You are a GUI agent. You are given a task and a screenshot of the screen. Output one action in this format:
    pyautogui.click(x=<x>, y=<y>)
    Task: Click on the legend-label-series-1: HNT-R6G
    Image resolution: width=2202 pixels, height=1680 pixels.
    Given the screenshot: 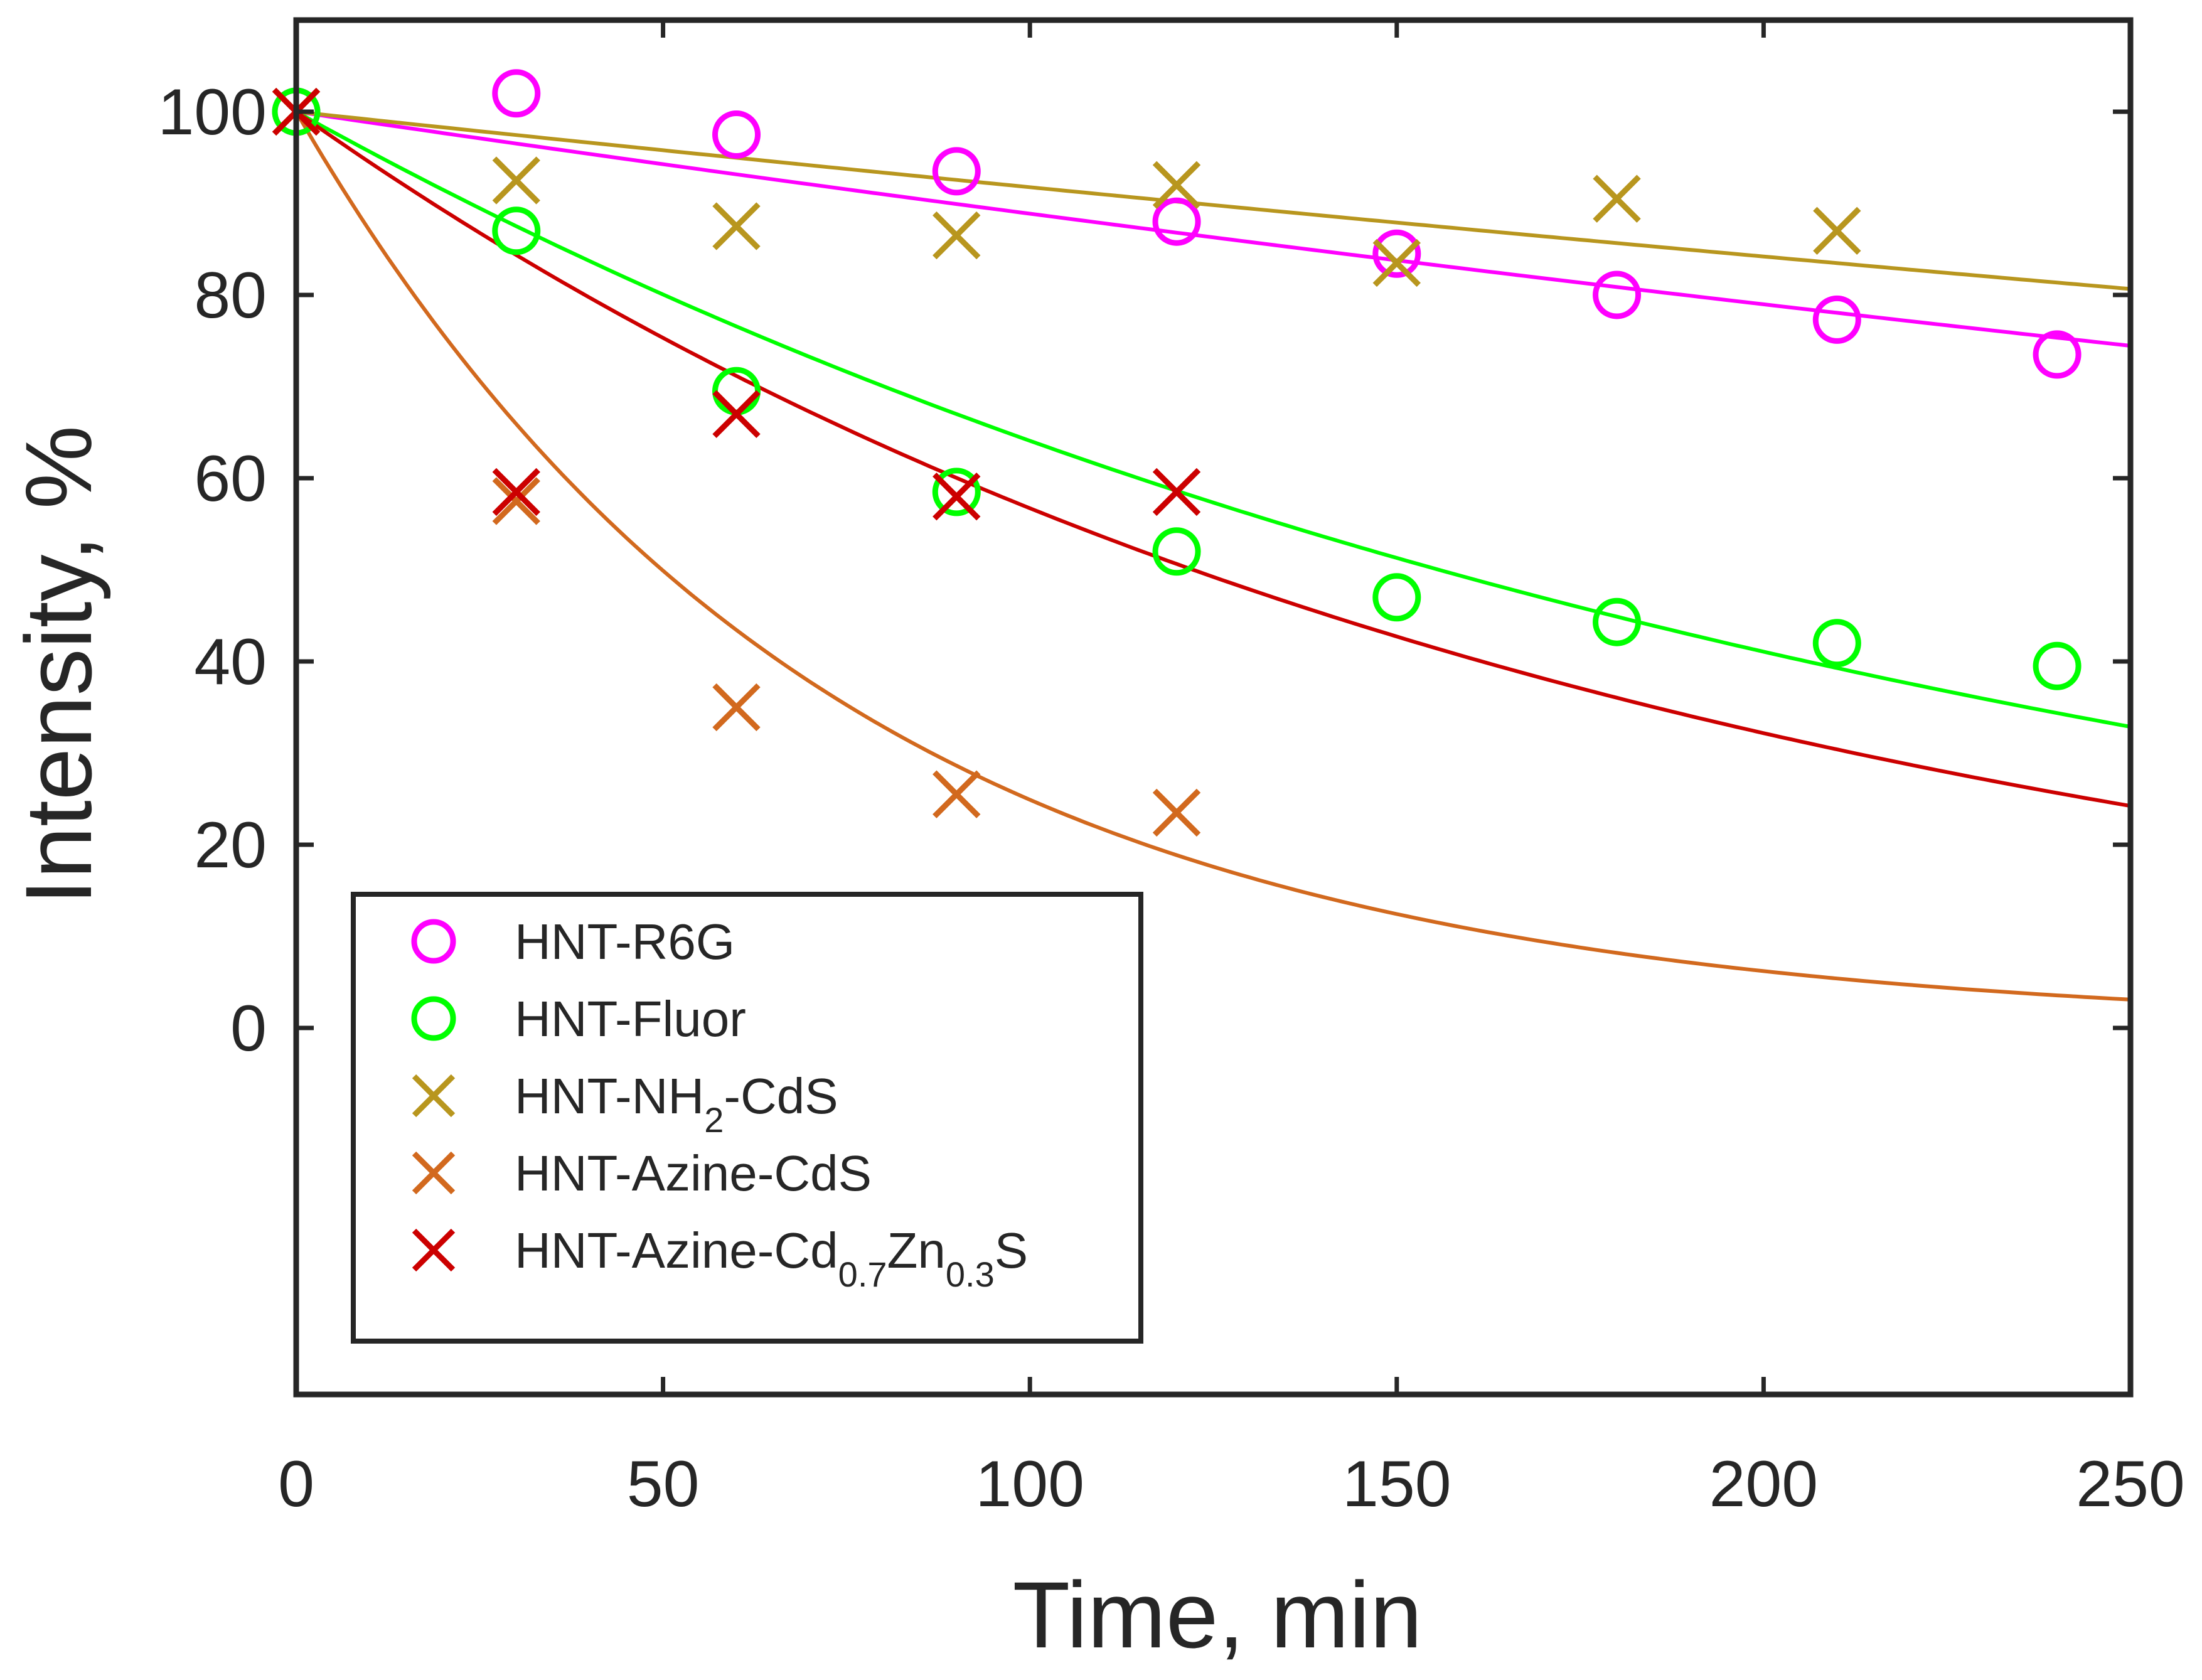 What is the action you would take?
    pyautogui.click(x=625, y=942)
    